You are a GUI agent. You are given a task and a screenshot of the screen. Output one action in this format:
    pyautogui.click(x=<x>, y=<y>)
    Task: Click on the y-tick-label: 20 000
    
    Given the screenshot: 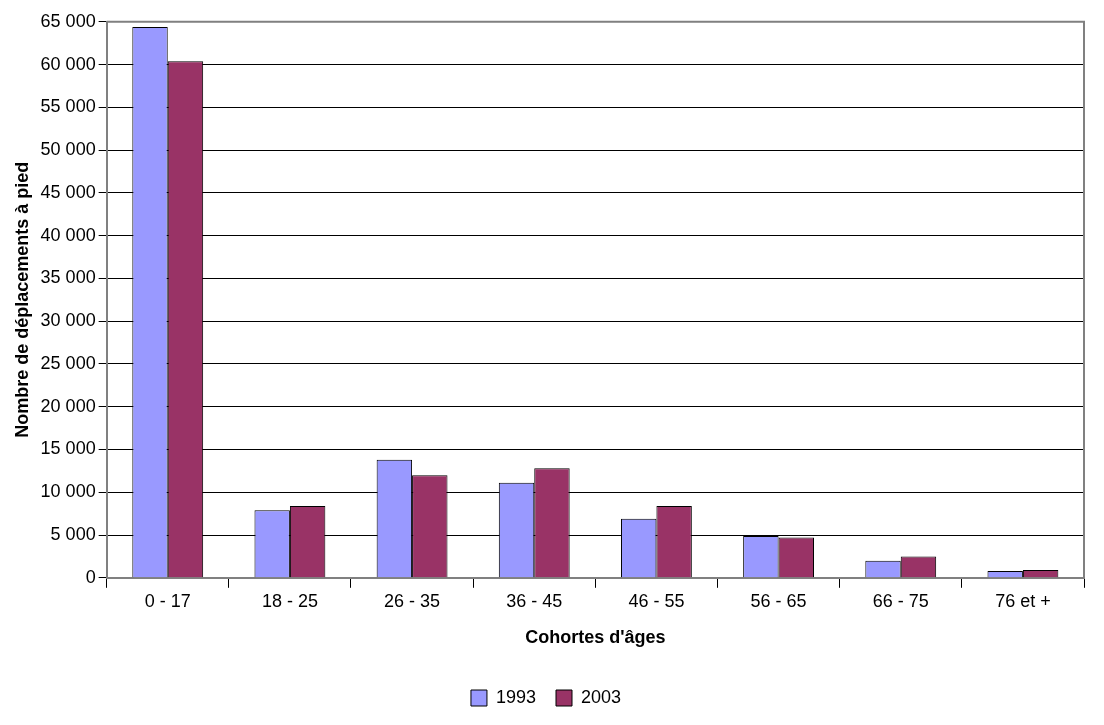 What is the action you would take?
    pyautogui.click(x=68, y=405)
    